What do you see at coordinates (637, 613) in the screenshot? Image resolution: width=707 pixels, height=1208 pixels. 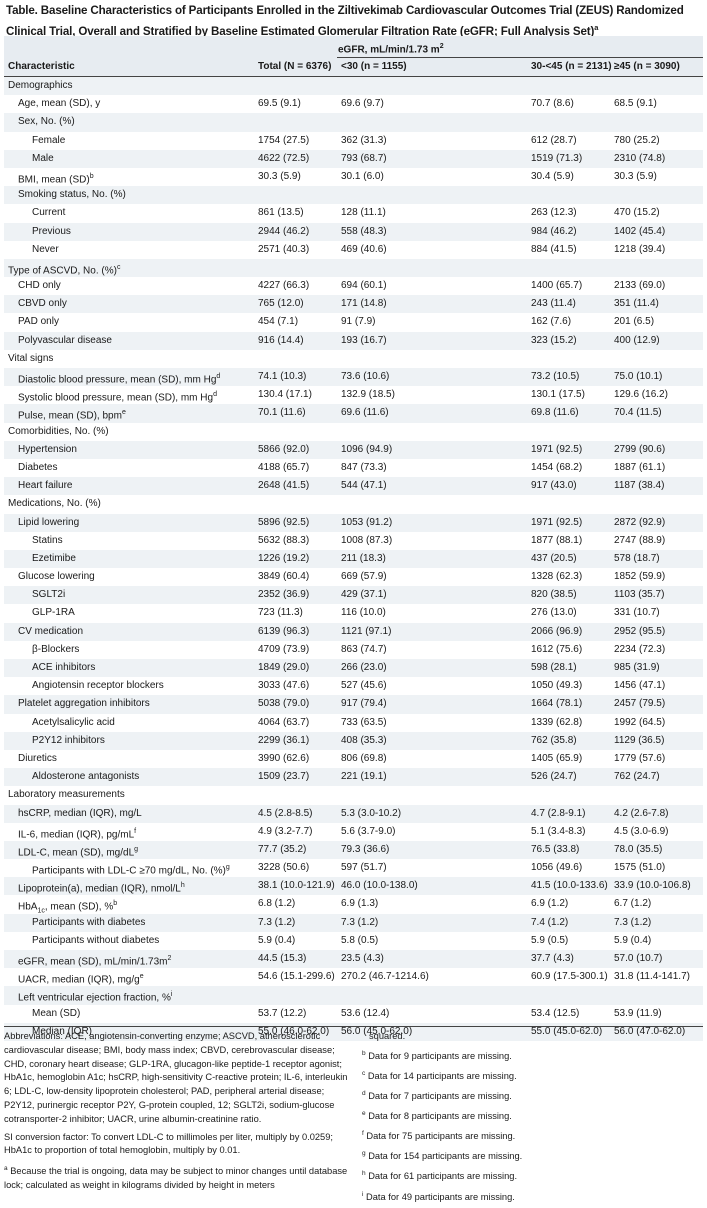 I see `cell-egfr-ge45: 331 (10.7)` at bounding box center [637, 613].